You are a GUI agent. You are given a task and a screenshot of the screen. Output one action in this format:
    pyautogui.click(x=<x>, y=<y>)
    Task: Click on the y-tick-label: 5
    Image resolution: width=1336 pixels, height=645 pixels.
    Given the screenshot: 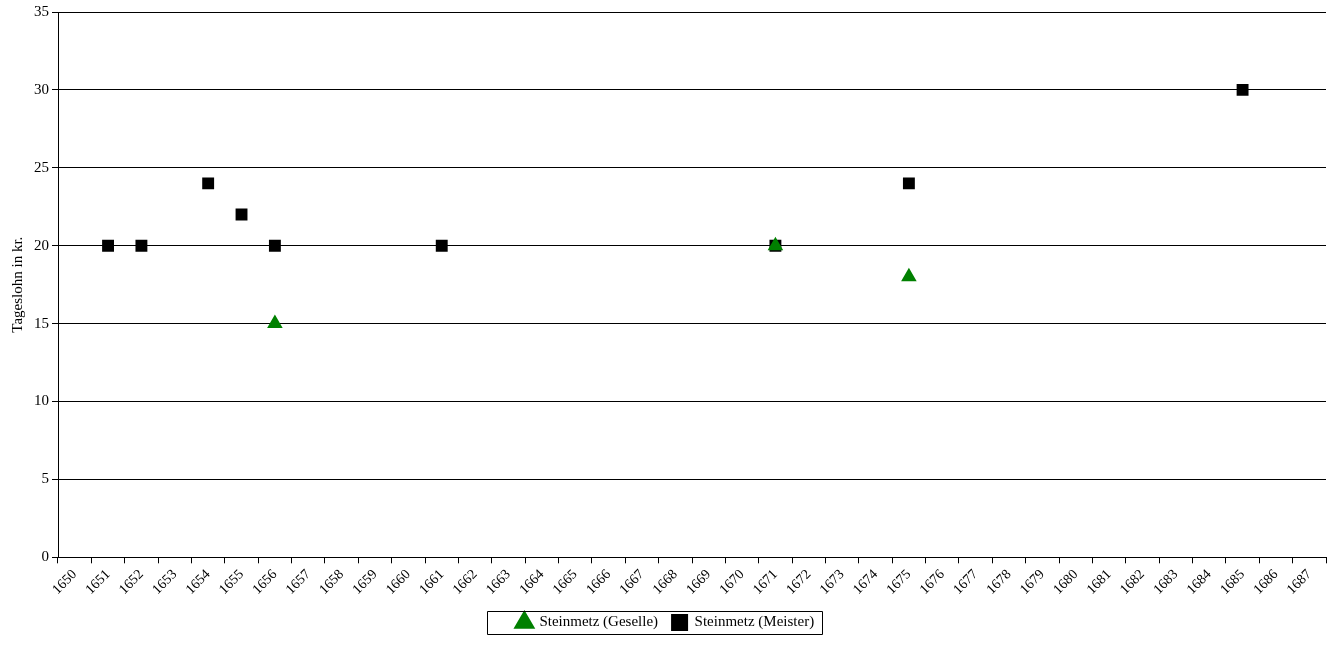 What is the action you would take?
    pyautogui.click(x=45, y=478)
    